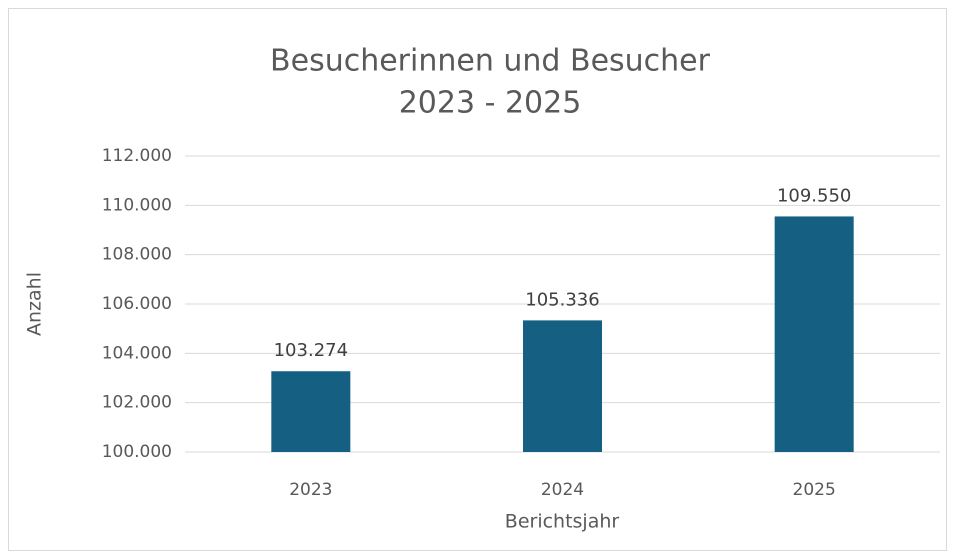 The width and height of the screenshot is (955, 559). Describe the element at coordinates (490, 61) in the screenshot. I see `chart-title: Besucherinnen und Besucher` at that location.